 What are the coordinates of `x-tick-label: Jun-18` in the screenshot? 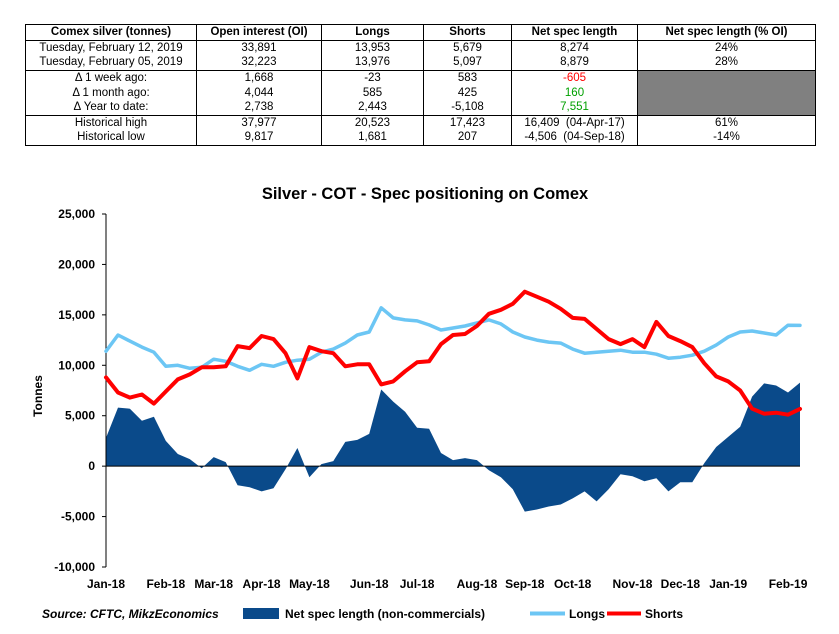 It's located at (369, 584).